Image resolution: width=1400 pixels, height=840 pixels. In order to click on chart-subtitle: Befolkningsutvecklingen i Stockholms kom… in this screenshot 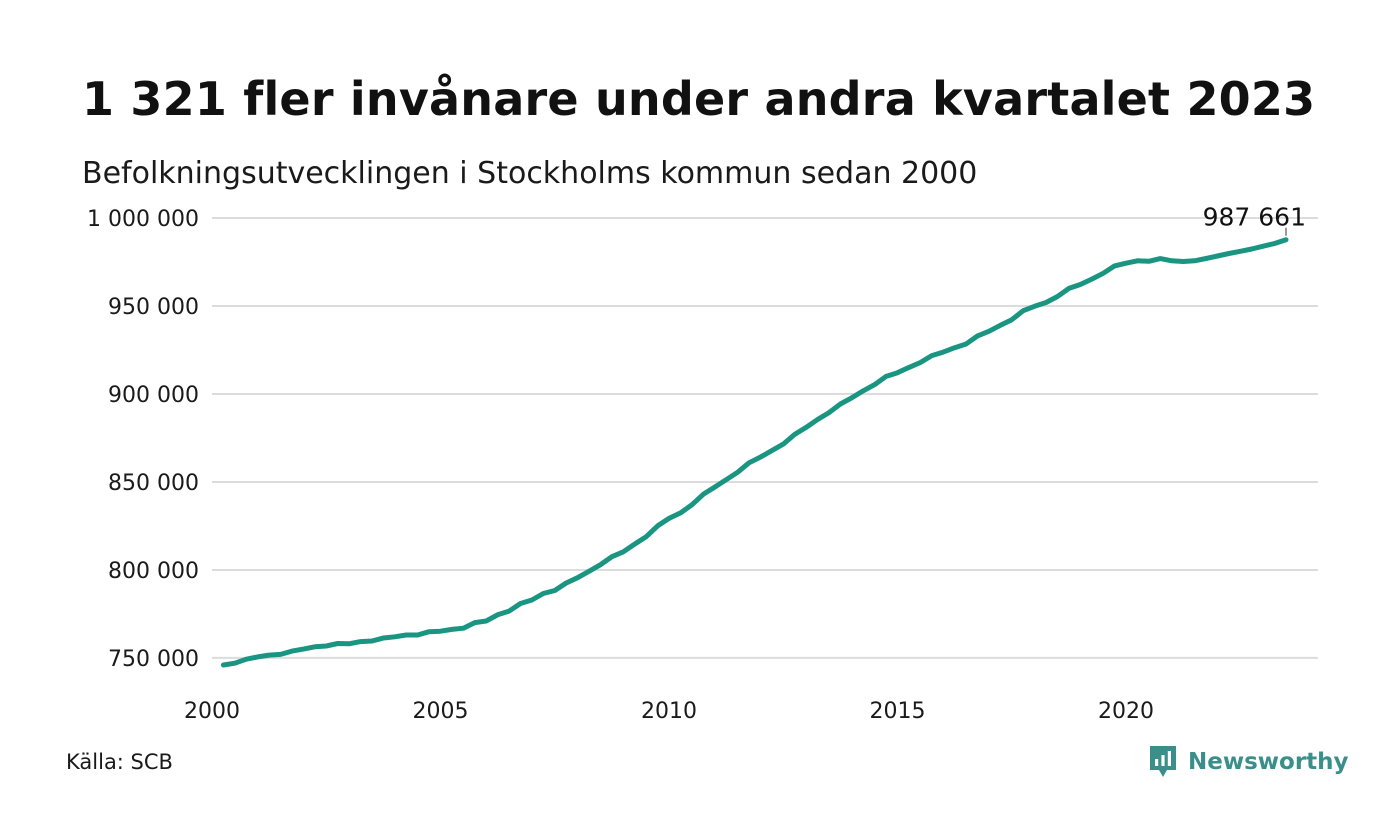, I will do `click(530, 173)`.